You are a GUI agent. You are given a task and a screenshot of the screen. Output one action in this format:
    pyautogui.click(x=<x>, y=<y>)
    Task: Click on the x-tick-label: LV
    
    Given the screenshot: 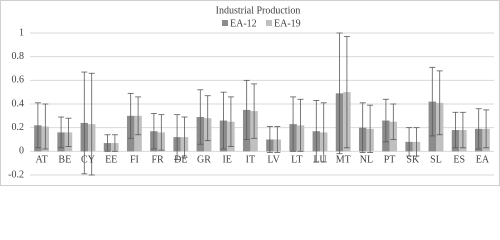 What is the action you would take?
    pyautogui.click(x=273, y=160)
    